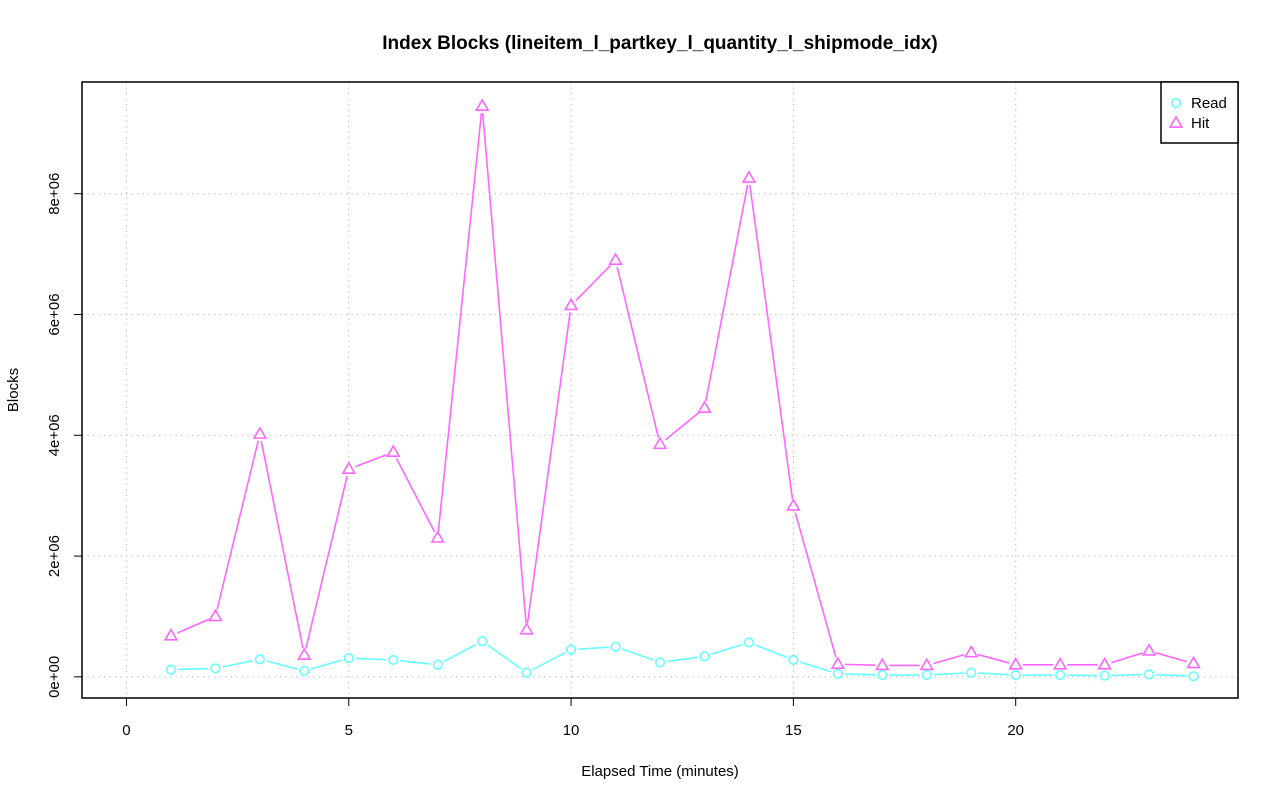 The width and height of the screenshot is (1280, 801). Describe the element at coordinates (54, 194) in the screenshot. I see `y-tick-label: 8e+06` at that location.